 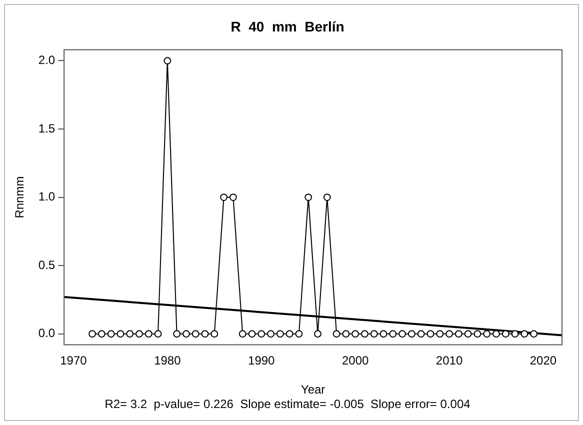 What do you see at coordinates (47, 265) in the screenshot?
I see `y-tick-label: 0.5` at bounding box center [47, 265].